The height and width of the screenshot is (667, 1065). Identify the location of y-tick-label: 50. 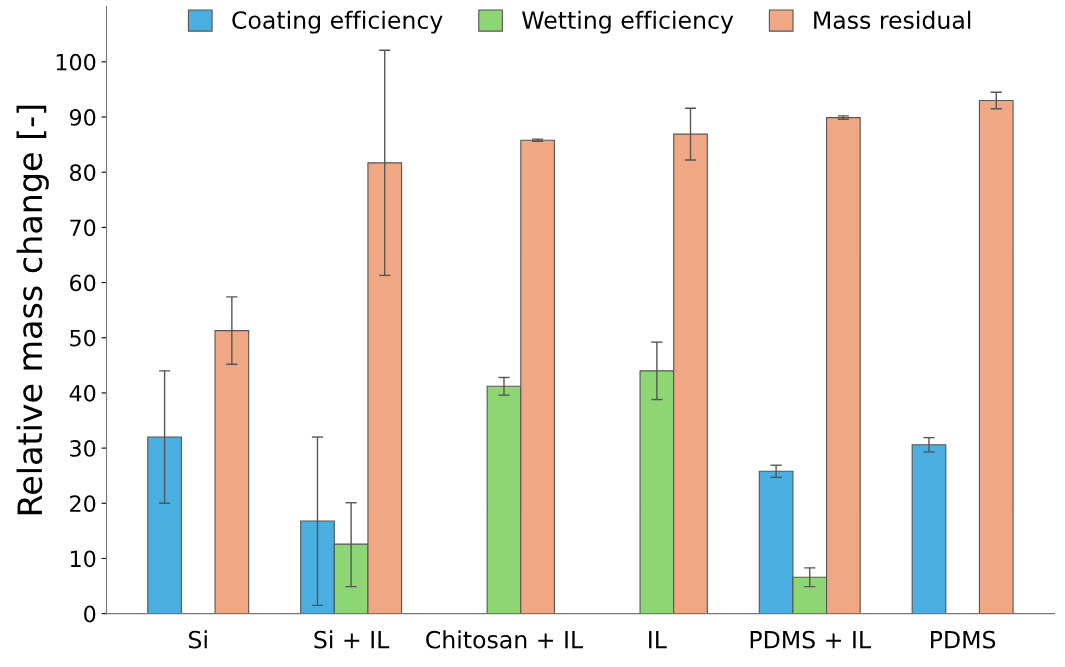
(83, 338).